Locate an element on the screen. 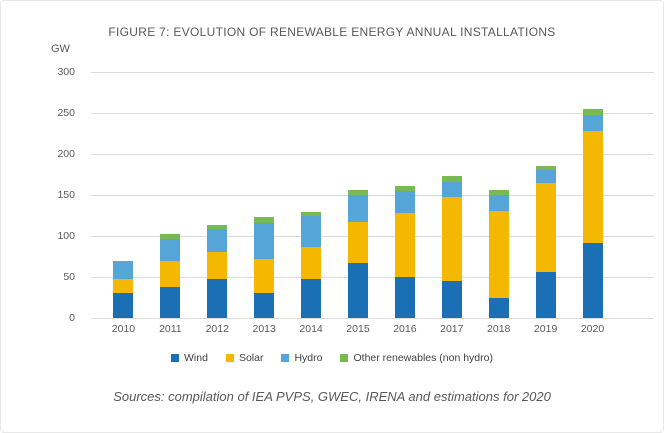 The image size is (664, 433). bar-segment-2019-hydro is located at coordinates (545, 176).